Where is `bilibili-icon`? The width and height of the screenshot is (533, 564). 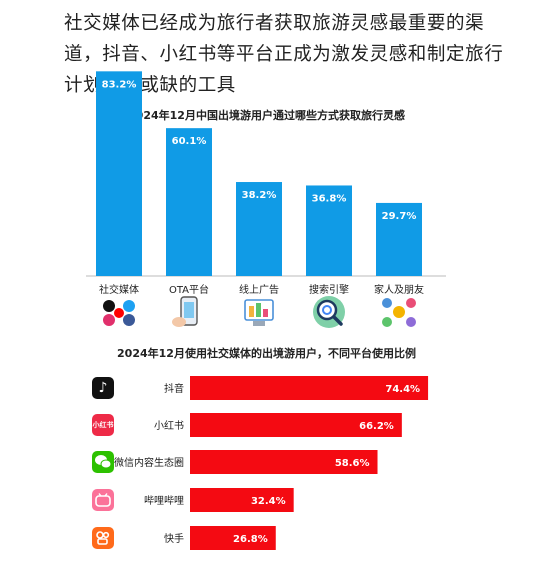
bilibili-icon is located at coordinates (103, 500).